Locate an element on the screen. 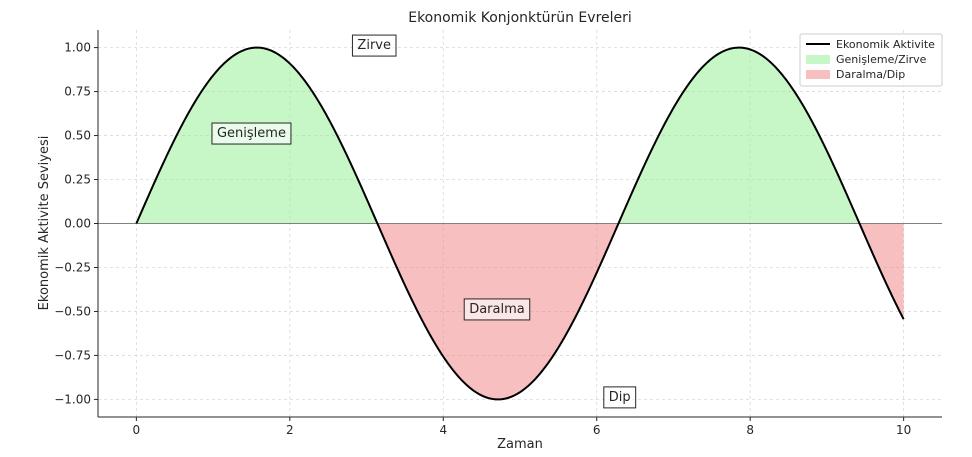  y-tick-label-4: 0.00 is located at coordinates (77, 224).